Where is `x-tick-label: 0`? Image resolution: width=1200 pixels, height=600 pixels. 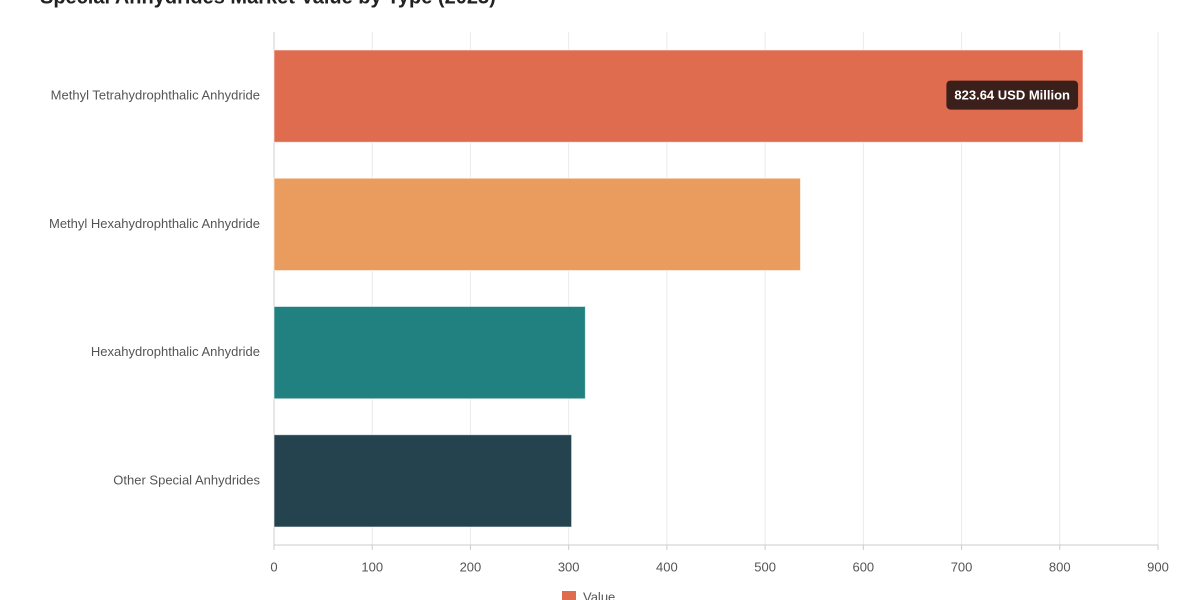 x-tick-label: 0 is located at coordinates (273, 566).